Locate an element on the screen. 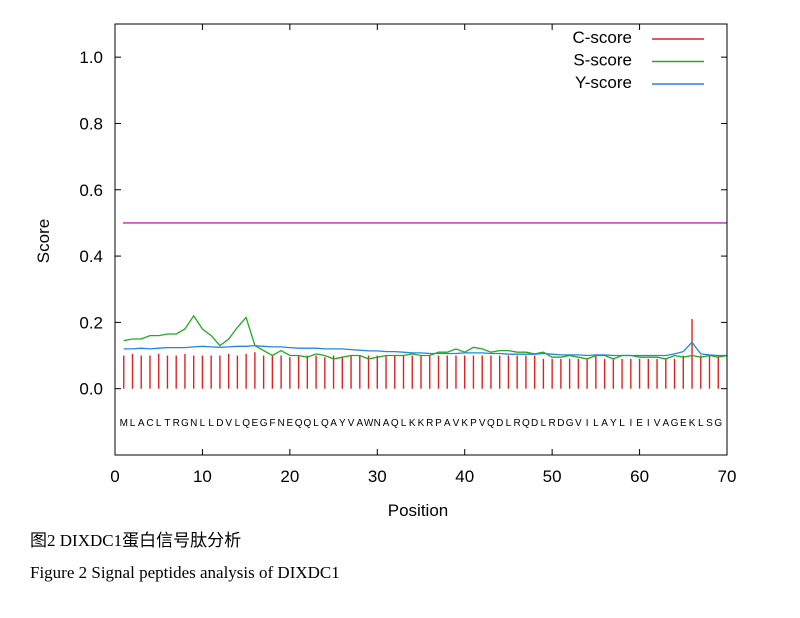  sequence-residue: C is located at coordinates (149, 423).